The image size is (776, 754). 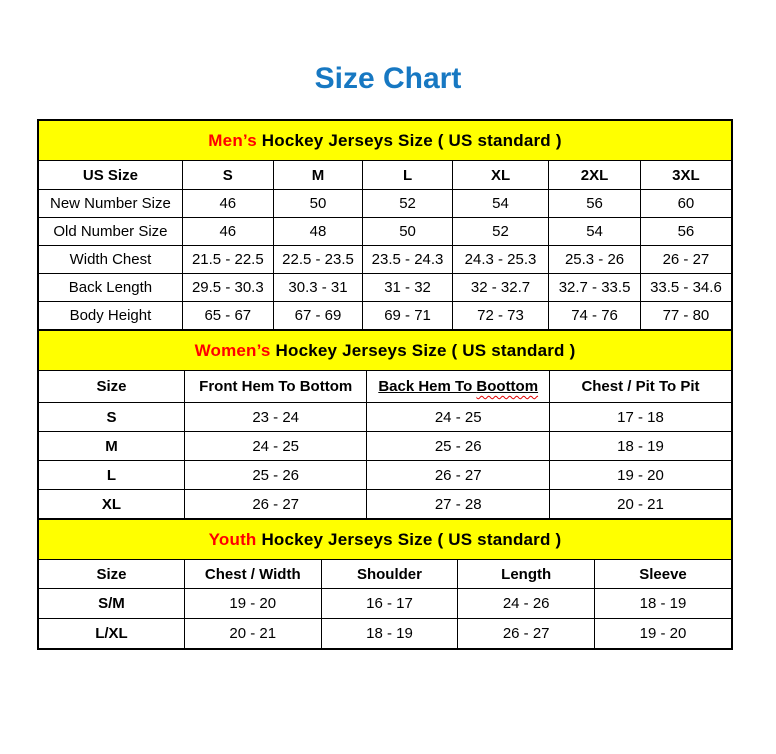 What do you see at coordinates (111, 446) in the screenshot?
I see `row-label-cell: M` at bounding box center [111, 446].